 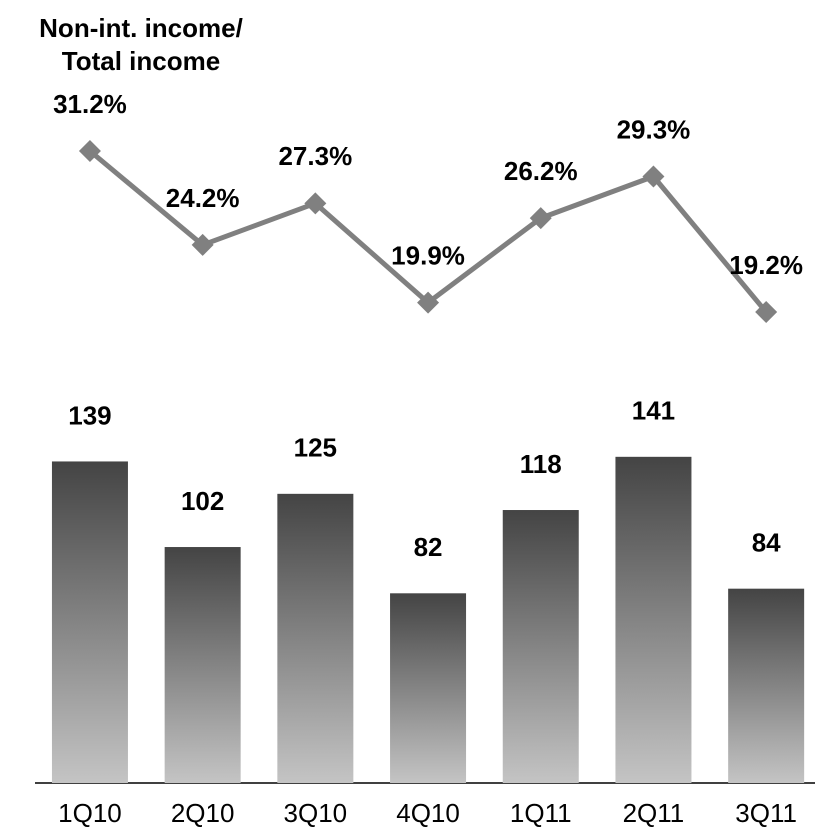 What do you see at coordinates (202, 501) in the screenshot?
I see `bar-value-label: 102` at bounding box center [202, 501].